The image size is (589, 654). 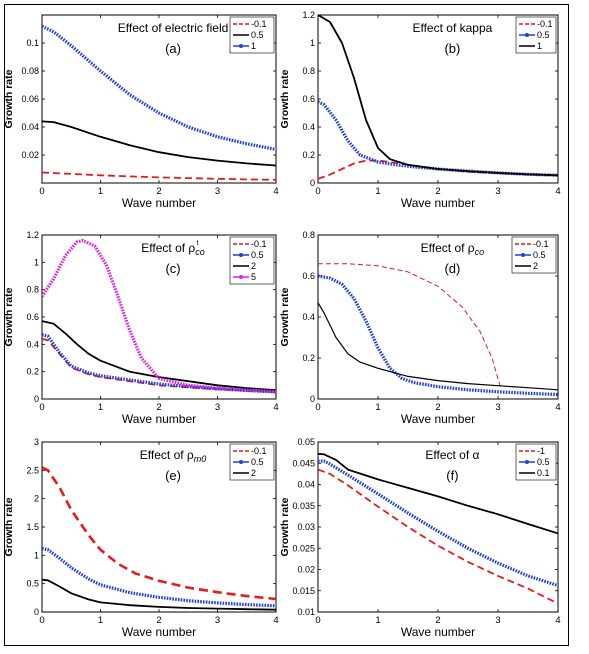 I want to click on y-tick-label: 0.5, so click(x=32, y=584).